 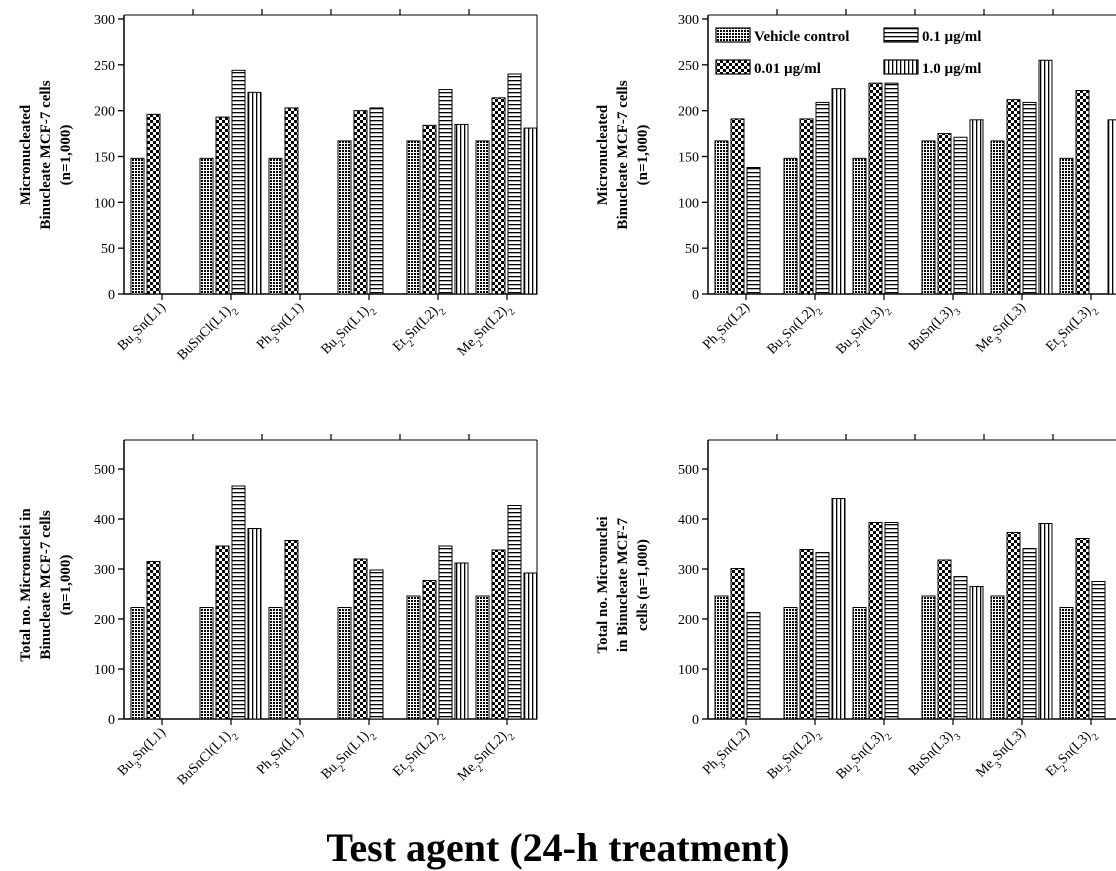 I want to click on legend-swatch-check, so click(x=733, y=67).